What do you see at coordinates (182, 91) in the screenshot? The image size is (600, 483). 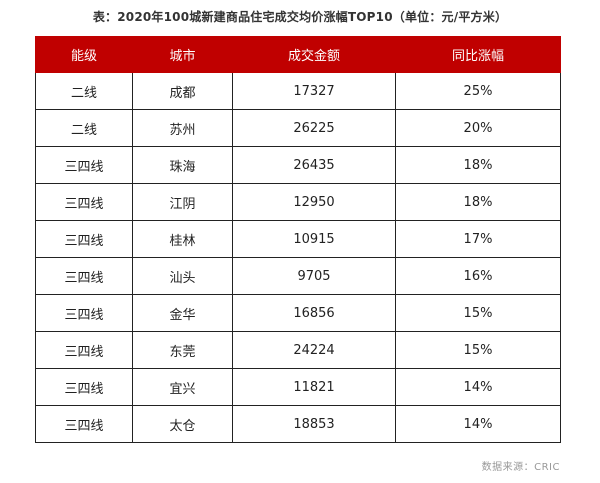 I see `cell-city: 成都` at bounding box center [182, 91].